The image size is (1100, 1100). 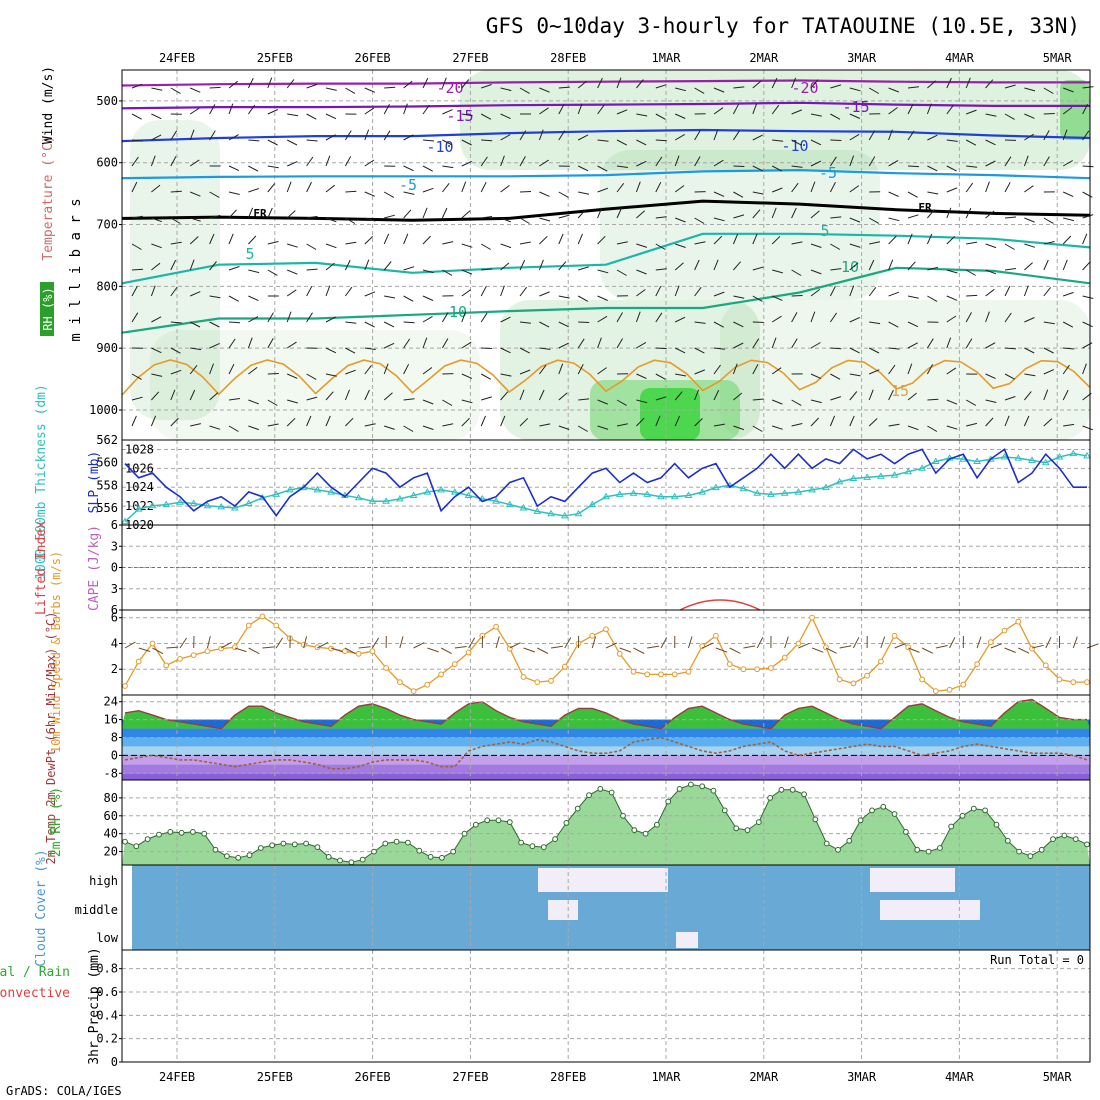 I want to click on bottom-date-1: 25FEB, so click(x=275, y=1077).